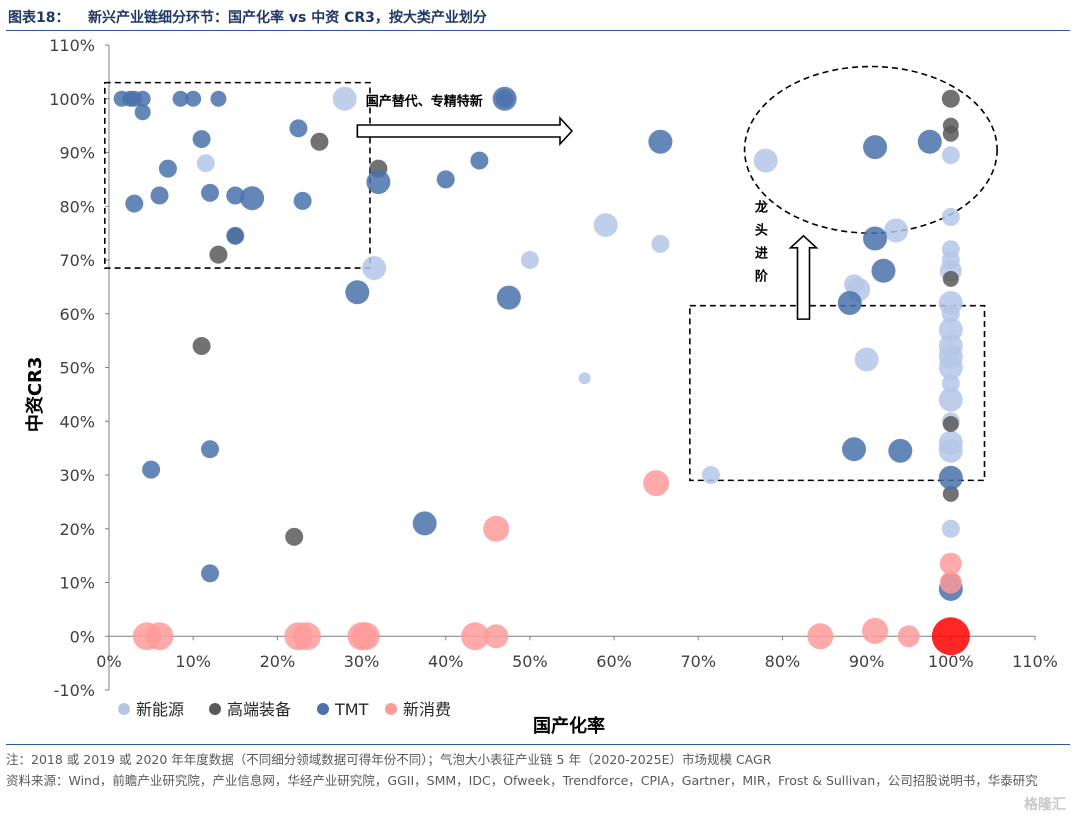 The image size is (1080, 820). Describe the element at coordinates (77, 153) in the screenshot. I see `y-tick-label: 90%` at that location.